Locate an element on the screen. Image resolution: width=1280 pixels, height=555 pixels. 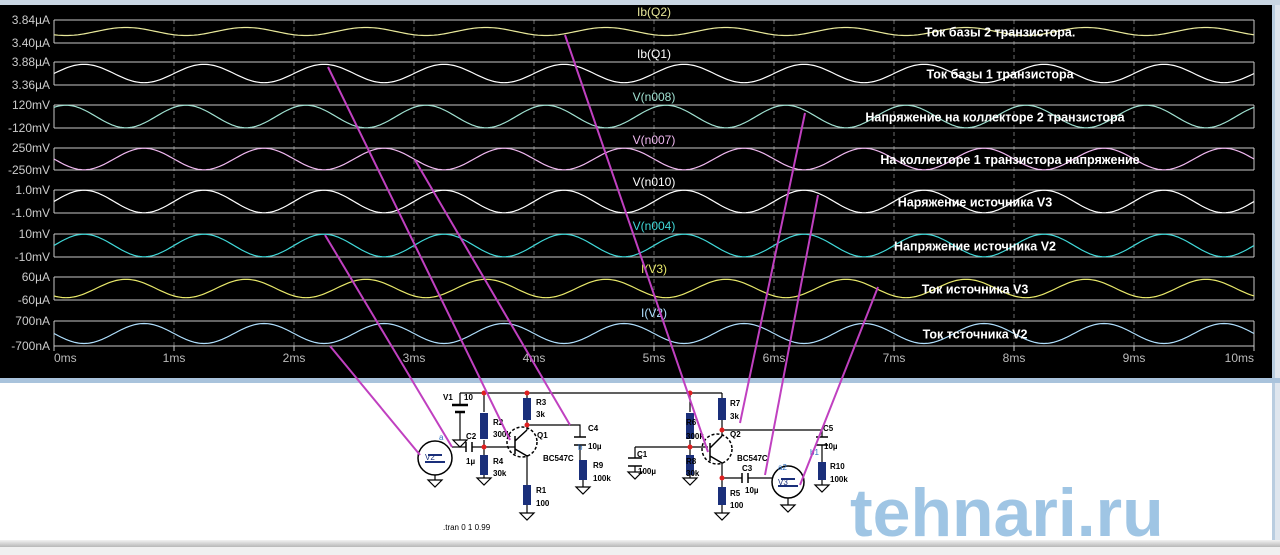
value-c1: 100µ is located at coordinates (647, 471).